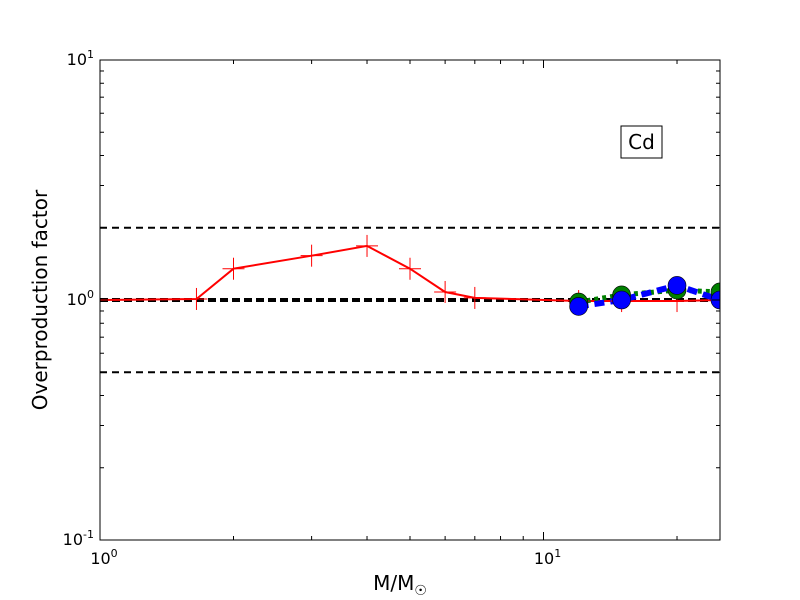 Image resolution: width=800 pixels, height=600 pixels. What do you see at coordinates (400, 585) in the screenshot?
I see `x-axis-title: M/M☉` at bounding box center [400, 585].